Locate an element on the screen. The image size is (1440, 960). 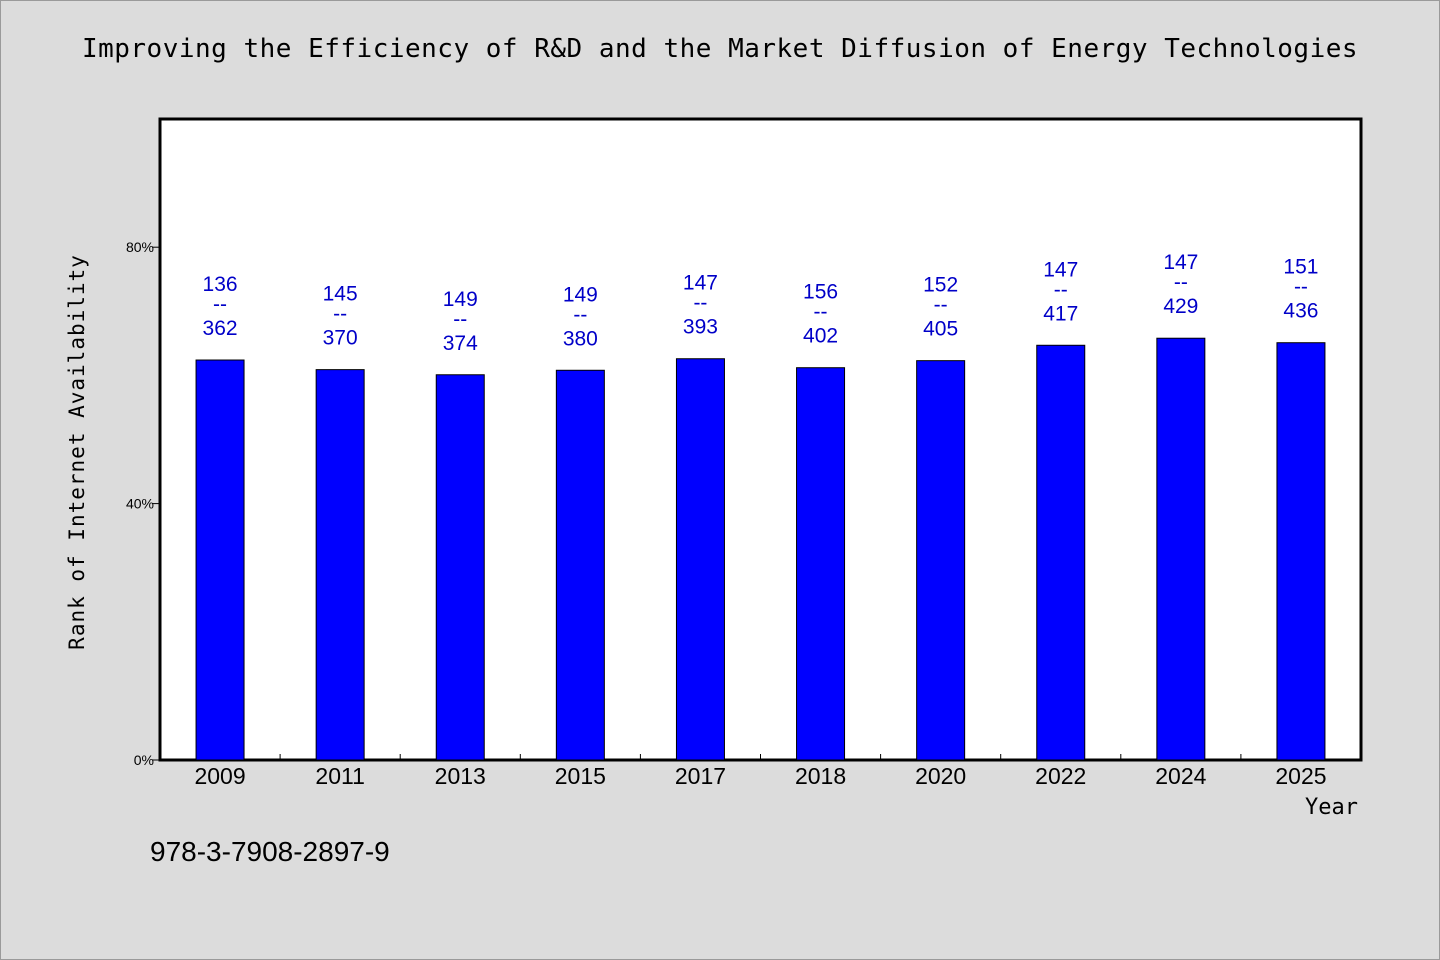
data-label-bottom-2013: 374 is located at coordinates (460, 343).